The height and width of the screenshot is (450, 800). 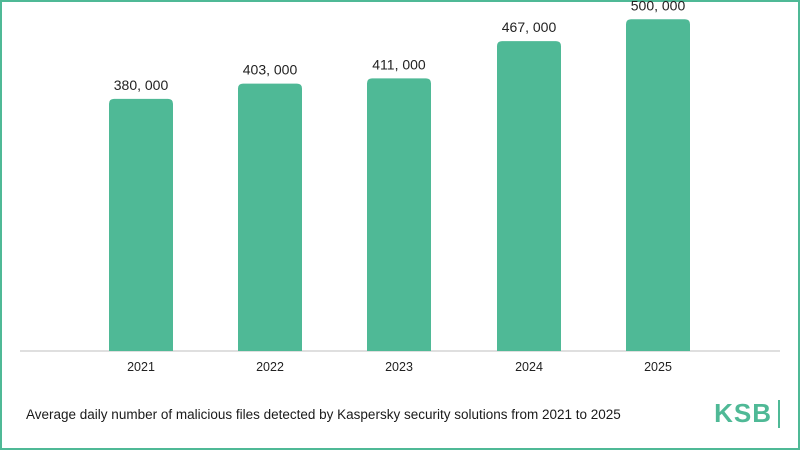 What do you see at coordinates (270, 217) in the screenshot?
I see `bar-2022` at bounding box center [270, 217].